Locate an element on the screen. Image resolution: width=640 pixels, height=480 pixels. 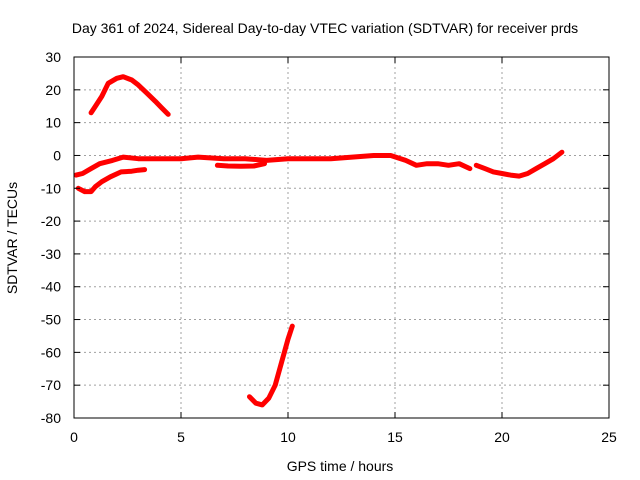
x-tick-labels: 0 5 10 15 20 25 is located at coordinates (343, 437).